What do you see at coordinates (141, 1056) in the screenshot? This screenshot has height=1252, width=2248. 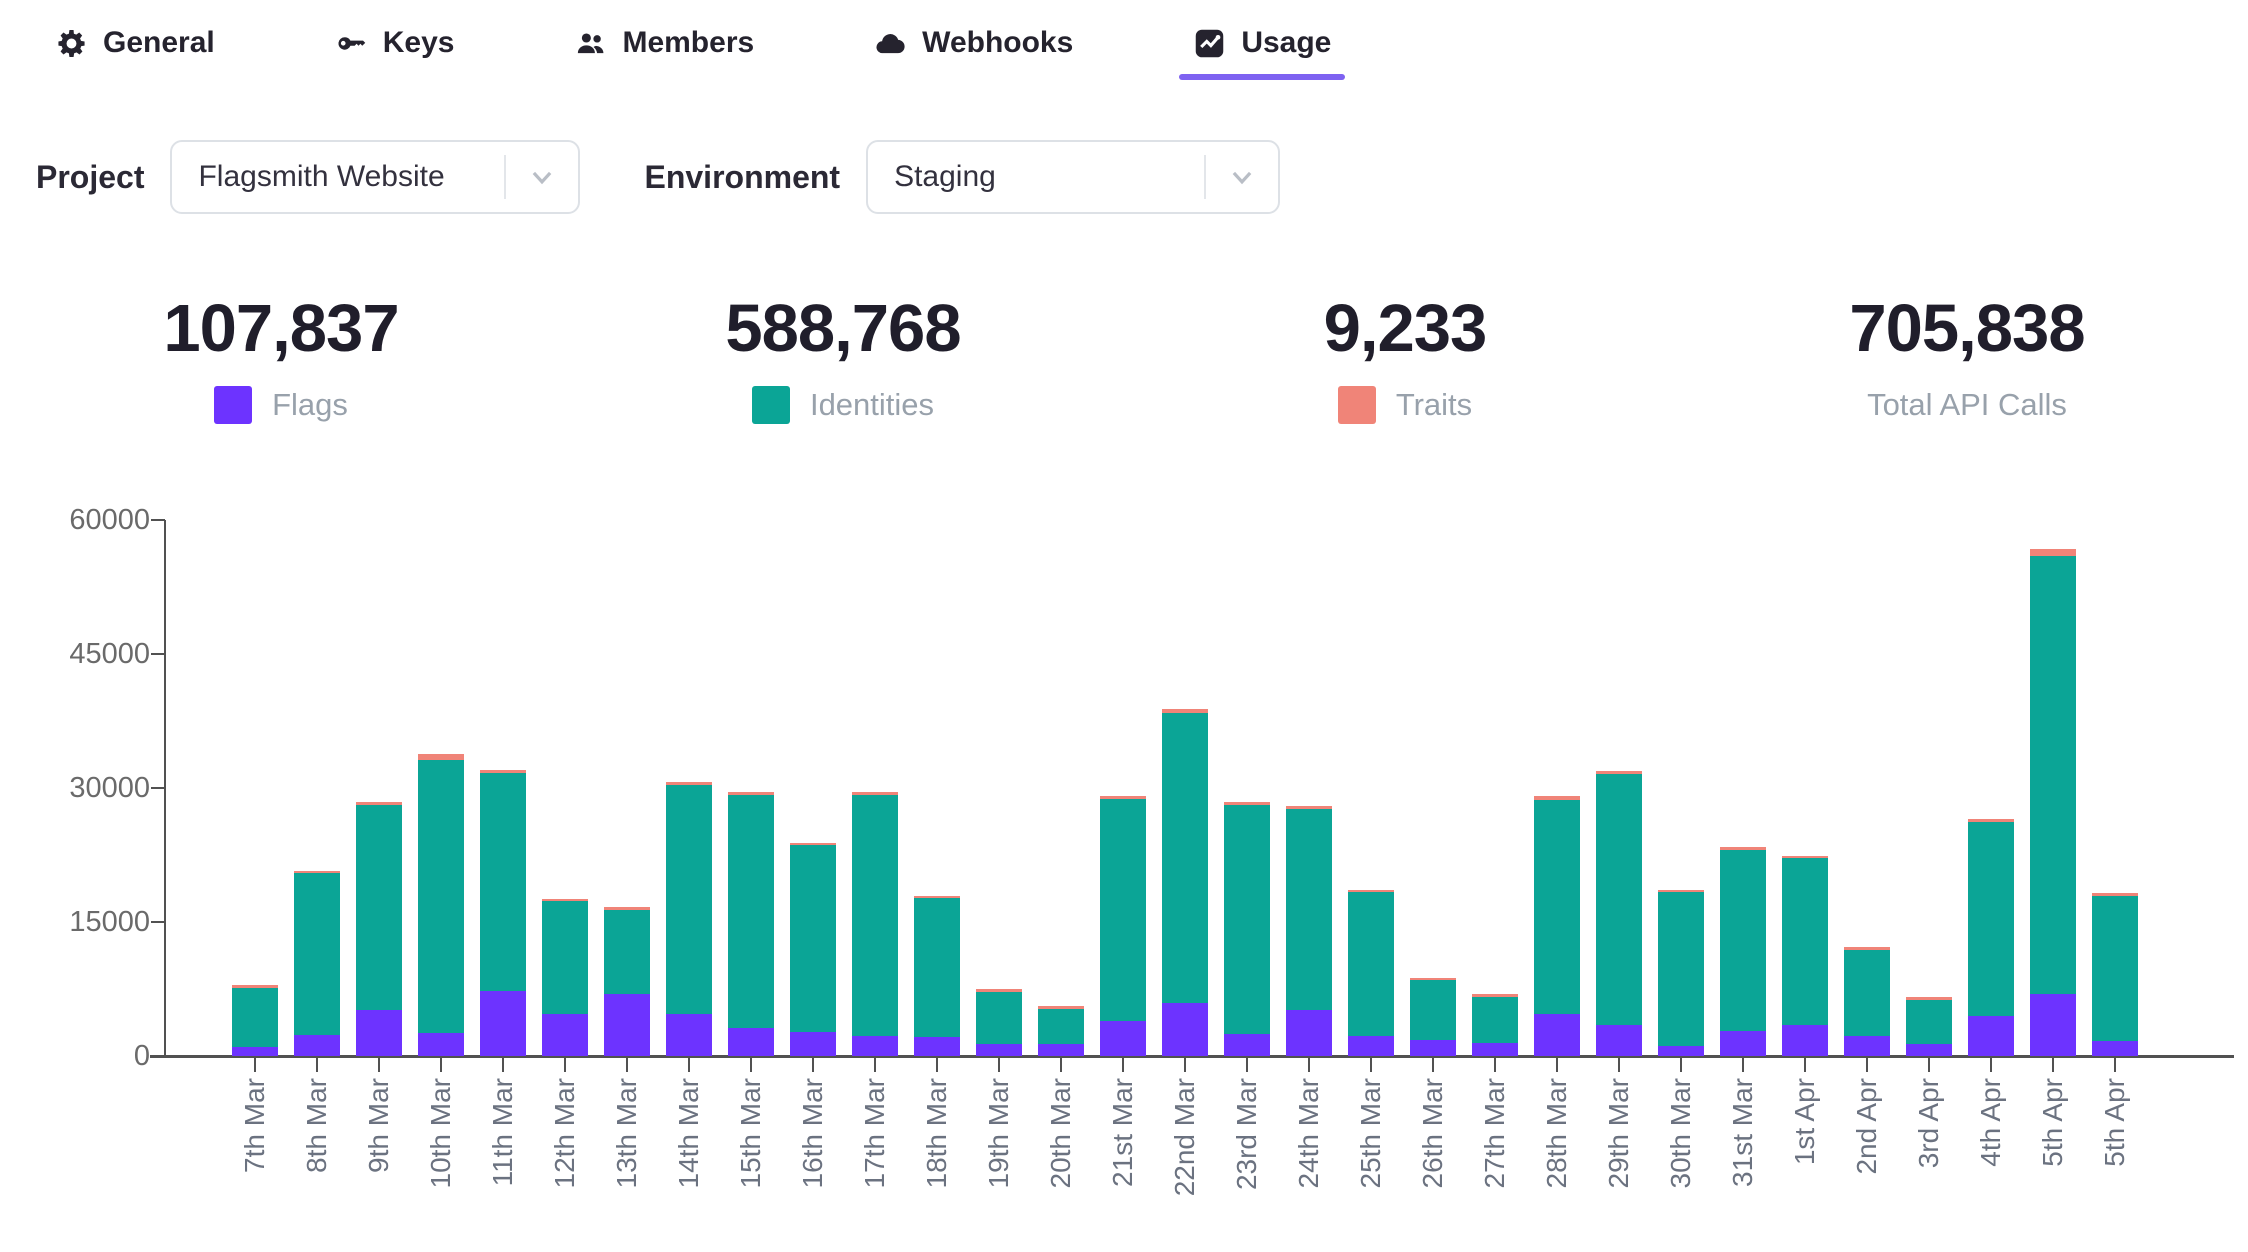 I see `y-tick-label: 0` at bounding box center [141, 1056].